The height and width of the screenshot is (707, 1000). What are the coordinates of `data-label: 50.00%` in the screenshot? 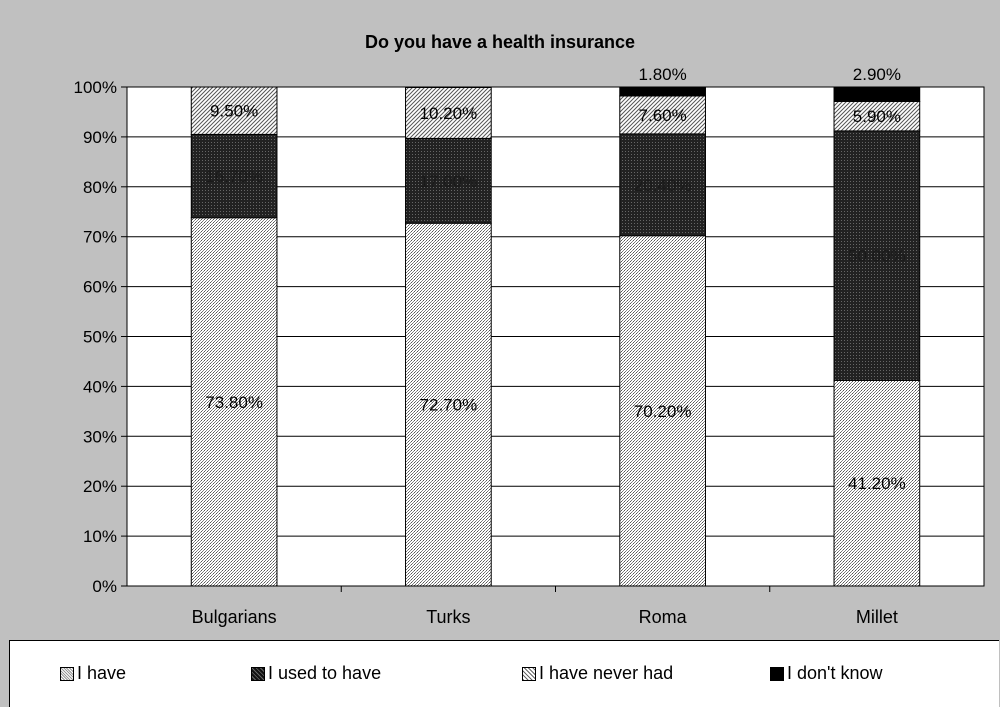 It's located at (877, 256).